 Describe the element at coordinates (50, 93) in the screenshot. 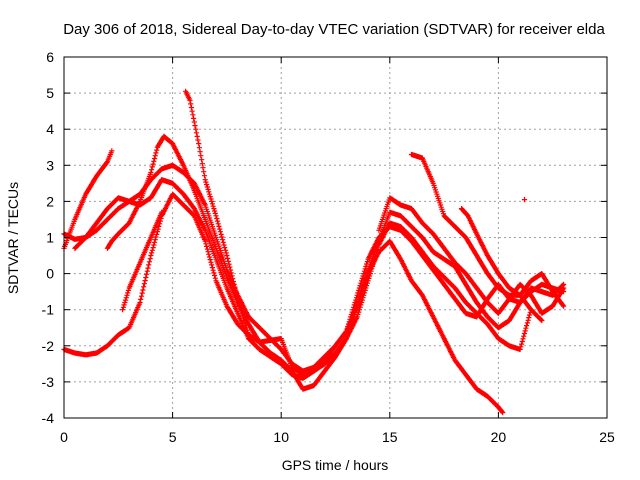

I see `y-tick-label: 5` at that location.